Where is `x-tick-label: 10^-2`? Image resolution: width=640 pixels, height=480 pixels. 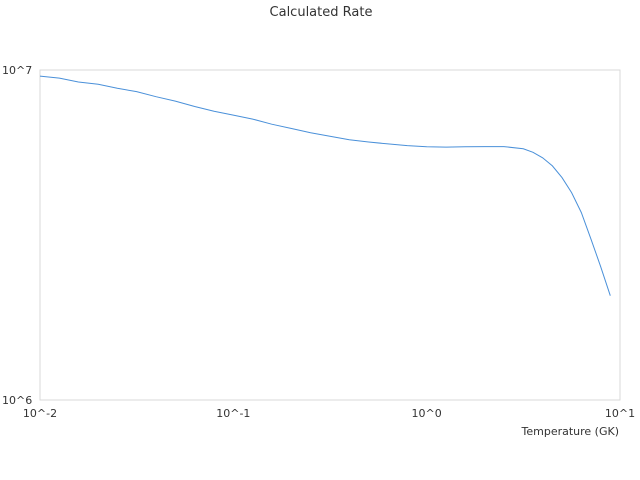
x-tick-label: 10^-2 is located at coordinates (40, 413).